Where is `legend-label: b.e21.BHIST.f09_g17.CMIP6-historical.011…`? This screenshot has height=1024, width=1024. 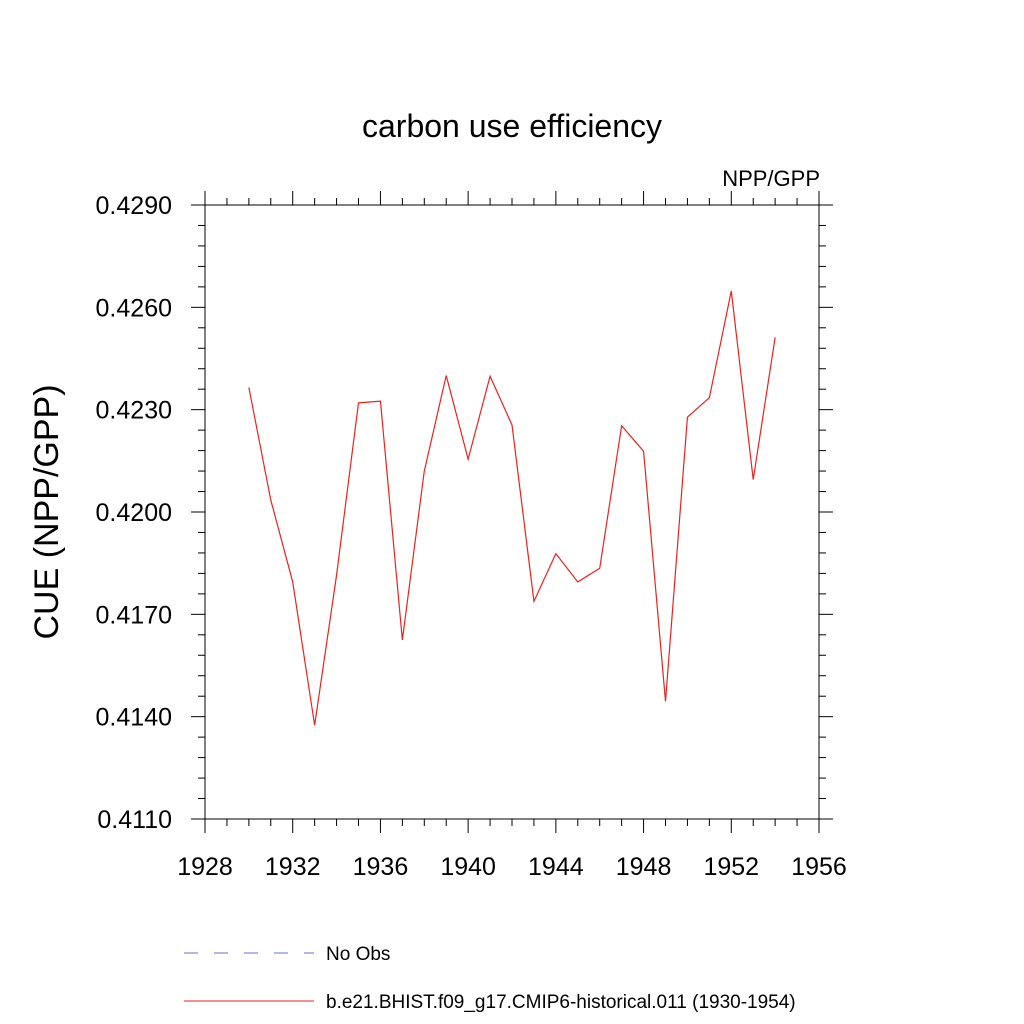 legend-label: b.e21.BHIST.f09_g17.CMIP6-historical.011… is located at coordinates (561, 1002).